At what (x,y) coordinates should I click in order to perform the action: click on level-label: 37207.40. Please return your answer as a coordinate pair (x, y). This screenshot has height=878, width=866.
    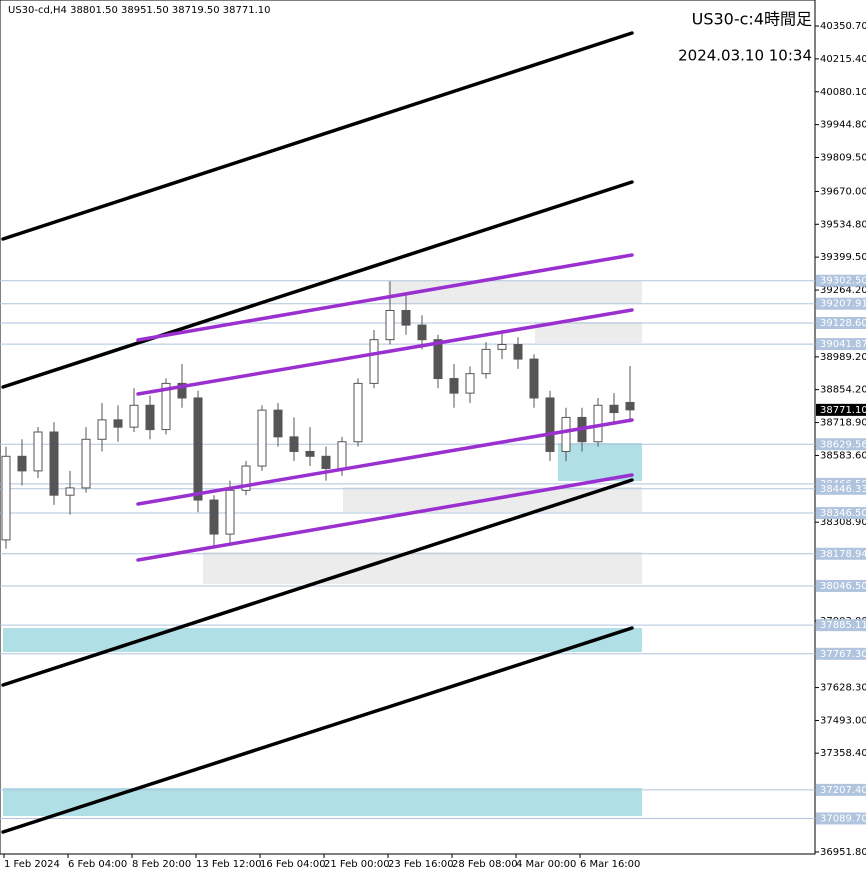
    Looking at the image, I should click on (843, 790).